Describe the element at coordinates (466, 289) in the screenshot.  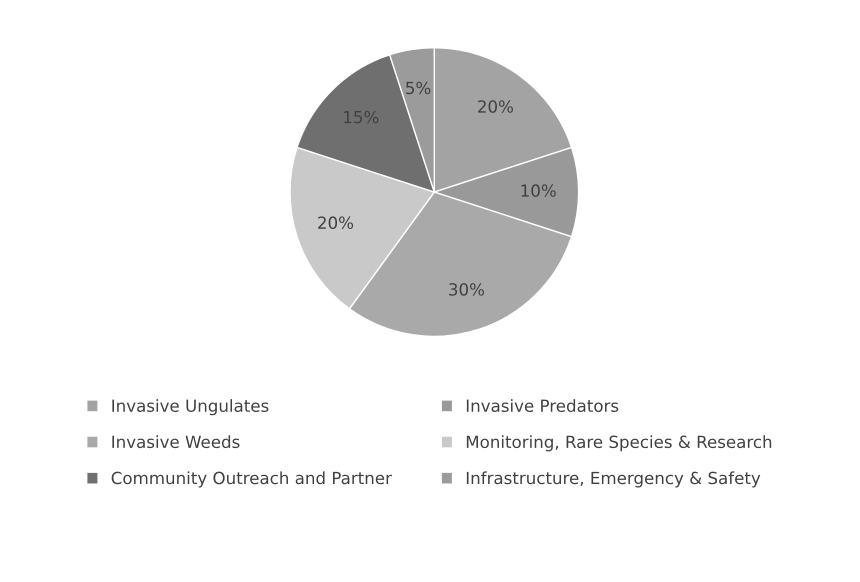
I see `data-label: 30%` at that location.